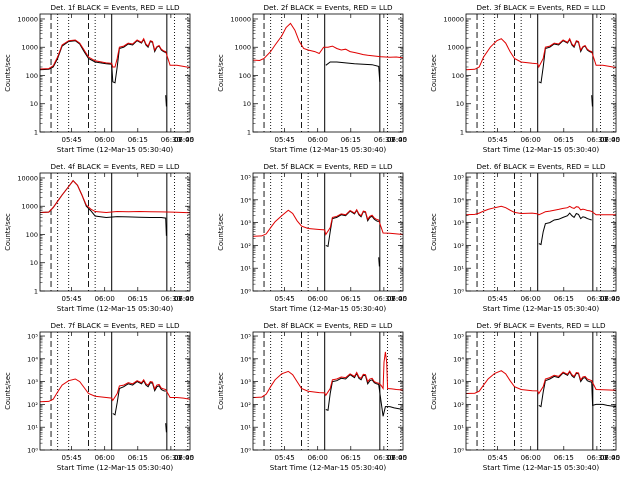 The image size is (640, 480). Describe the element at coordinates (541, 7) in the screenshot. I see `panel-title: Det. 3f BLACK = Events, RED = LLD` at that location.